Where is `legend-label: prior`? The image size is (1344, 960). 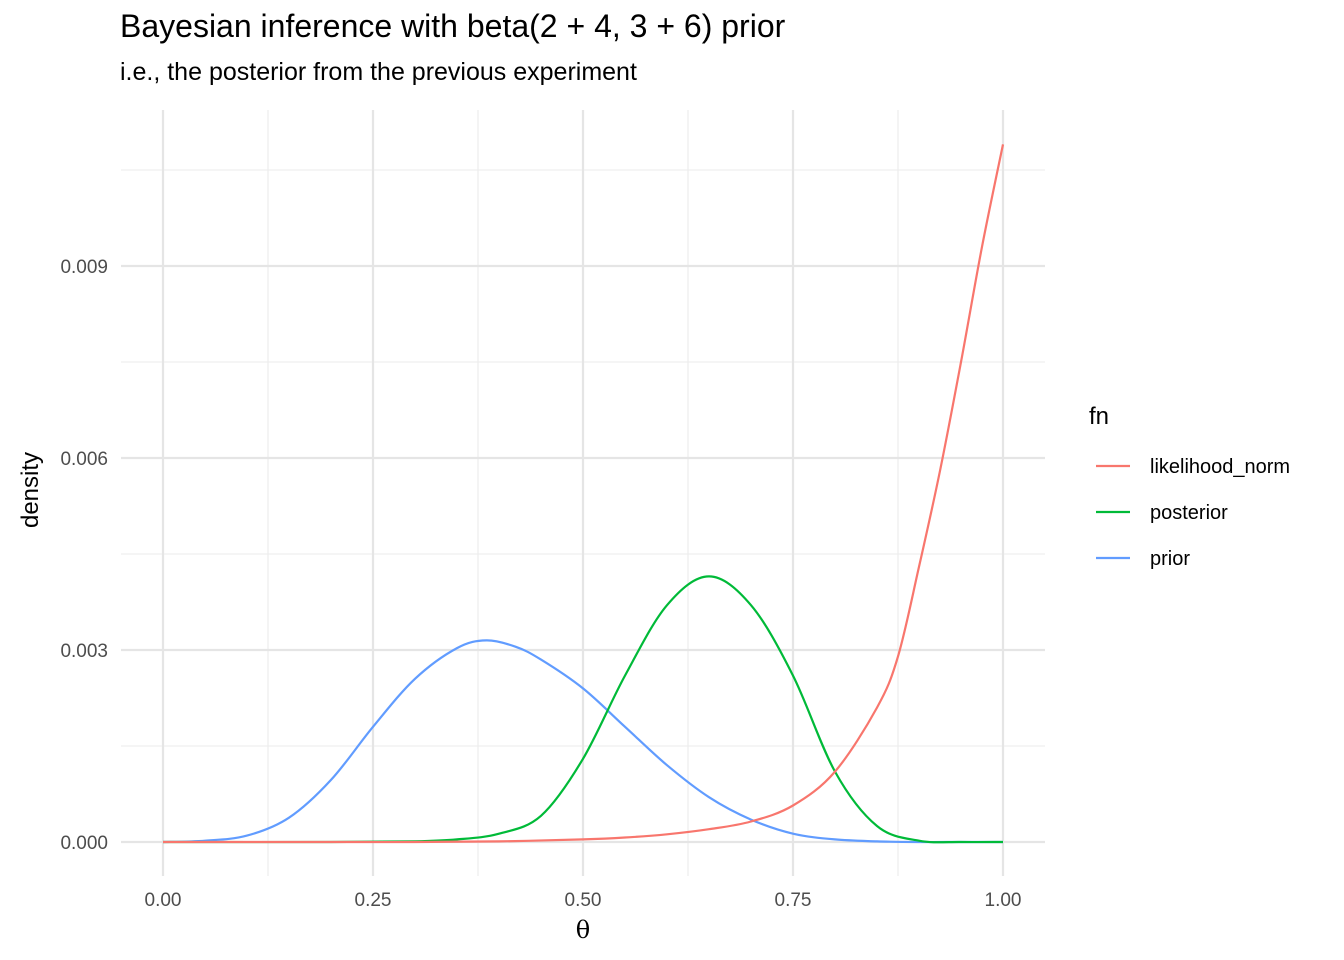 legend-label: prior is located at coordinates (1170, 559).